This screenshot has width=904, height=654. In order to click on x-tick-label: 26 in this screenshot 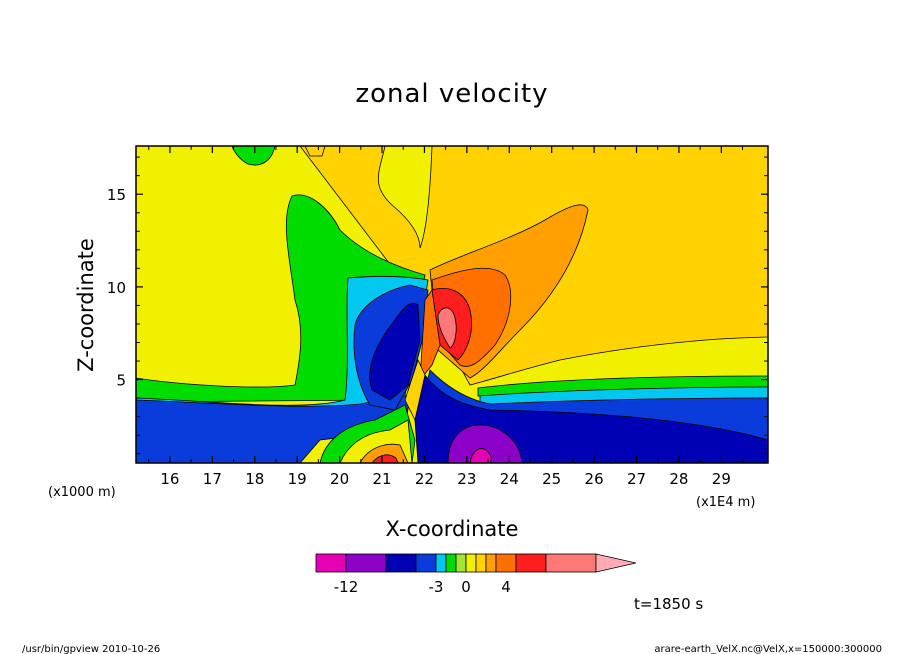, I will do `click(594, 479)`.